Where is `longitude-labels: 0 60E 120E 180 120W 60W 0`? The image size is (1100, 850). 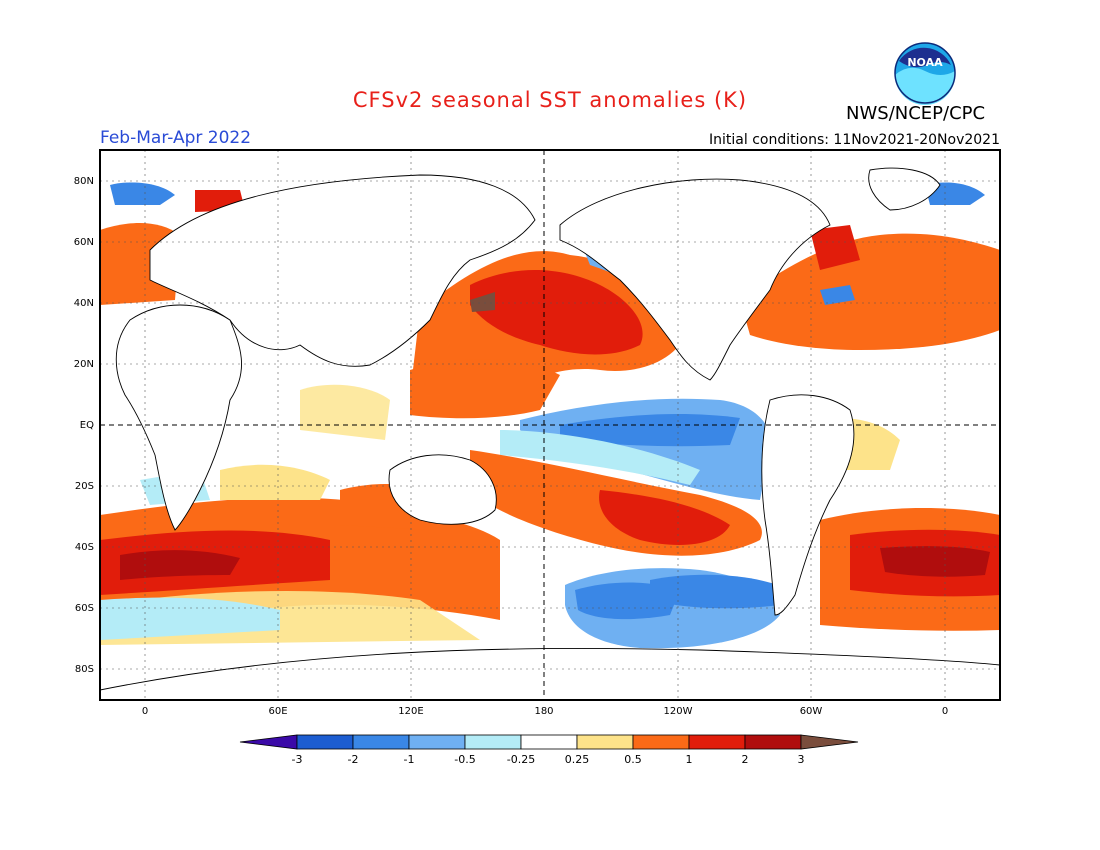 longitude-labels: 0 60E 120E 180 120W 60W 0 is located at coordinates (545, 711).